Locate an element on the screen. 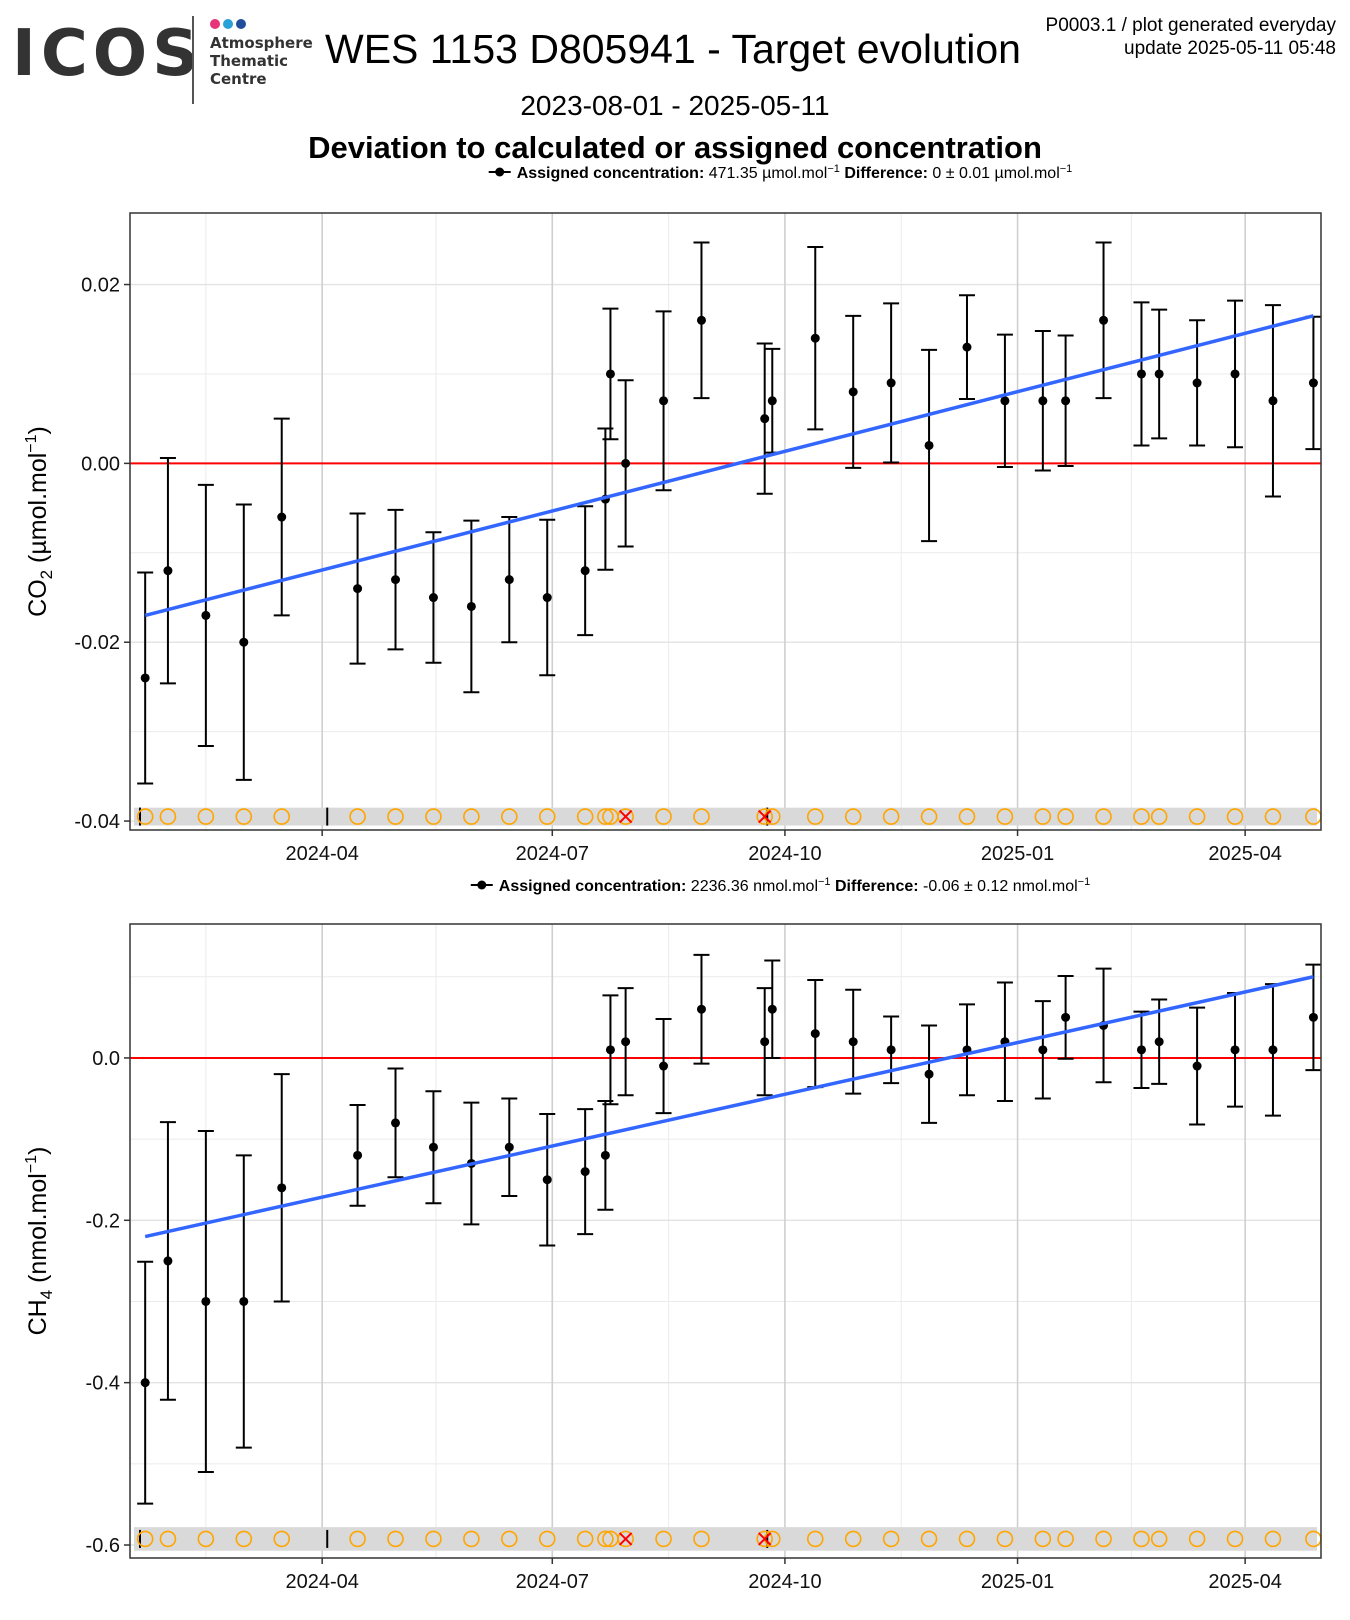 The height and width of the screenshot is (1620, 1350). logo-divider is located at coordinates (193, 60).